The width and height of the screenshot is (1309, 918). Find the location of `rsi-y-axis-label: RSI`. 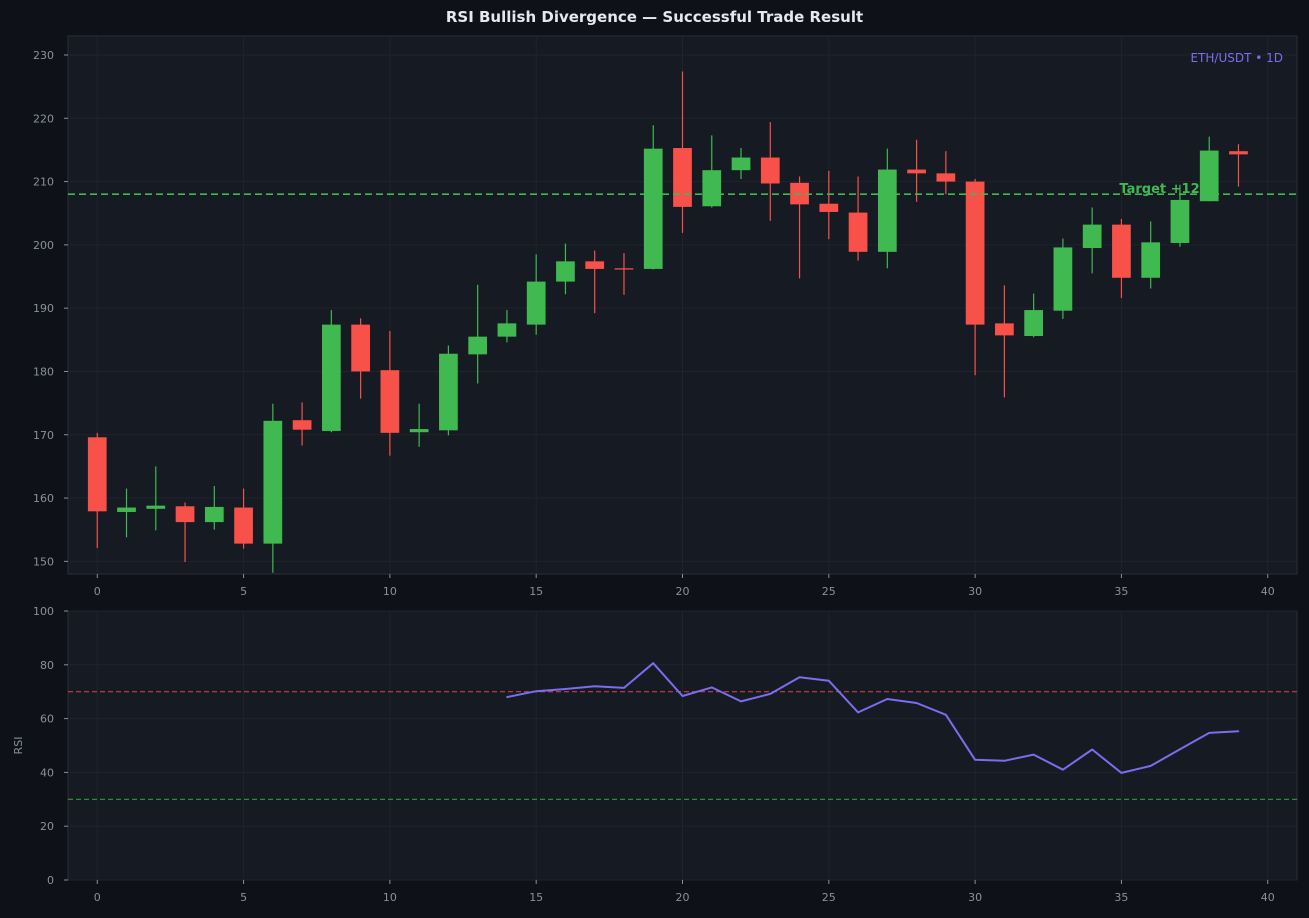

rsi-y-axis-label: RSI is located at coordinates (18, 746).